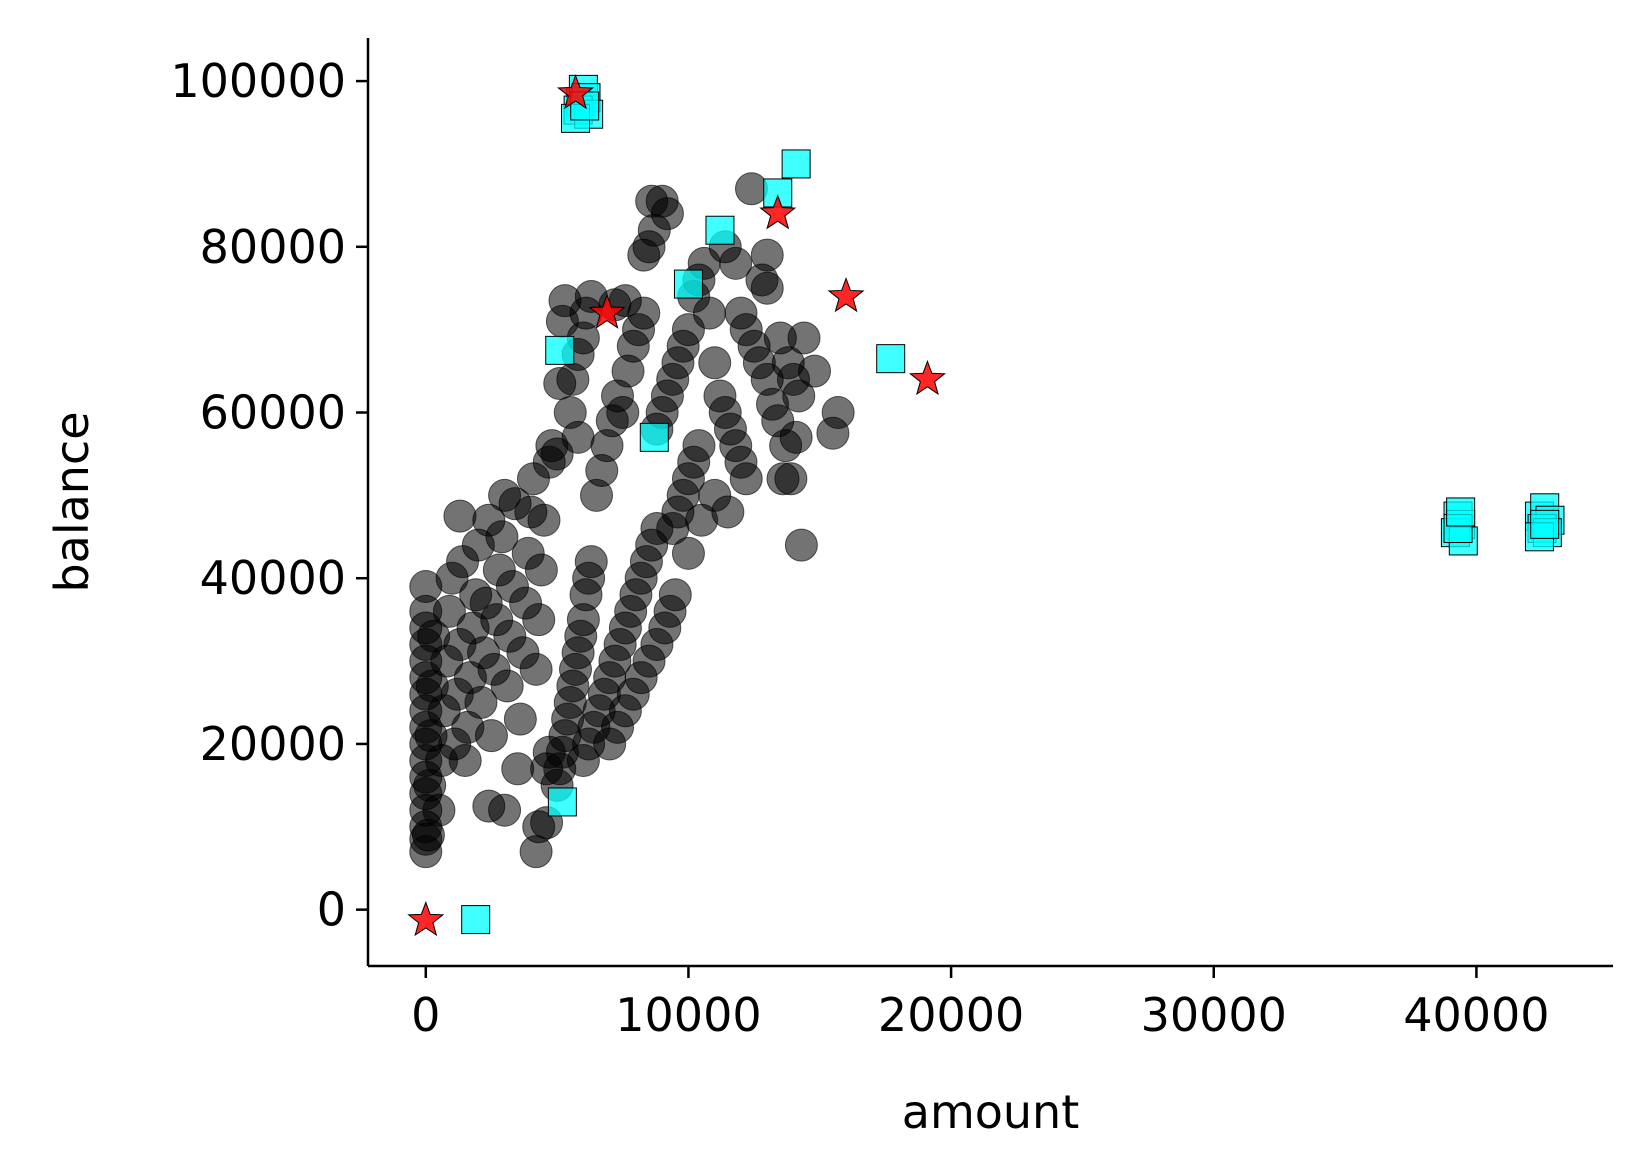  What do you see at coordinates (269, 495) in the screenshot?
I see `y-axis-ticks: 0 20000 40000 60000 80000 100000` at bounding box center [269, 495].